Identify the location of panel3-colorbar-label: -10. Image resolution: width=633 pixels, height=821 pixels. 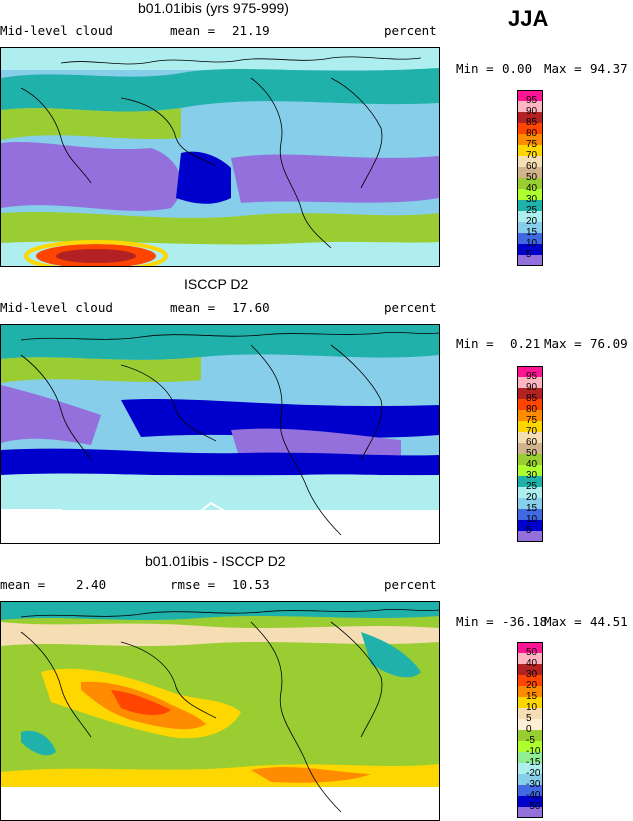
(533, 751).